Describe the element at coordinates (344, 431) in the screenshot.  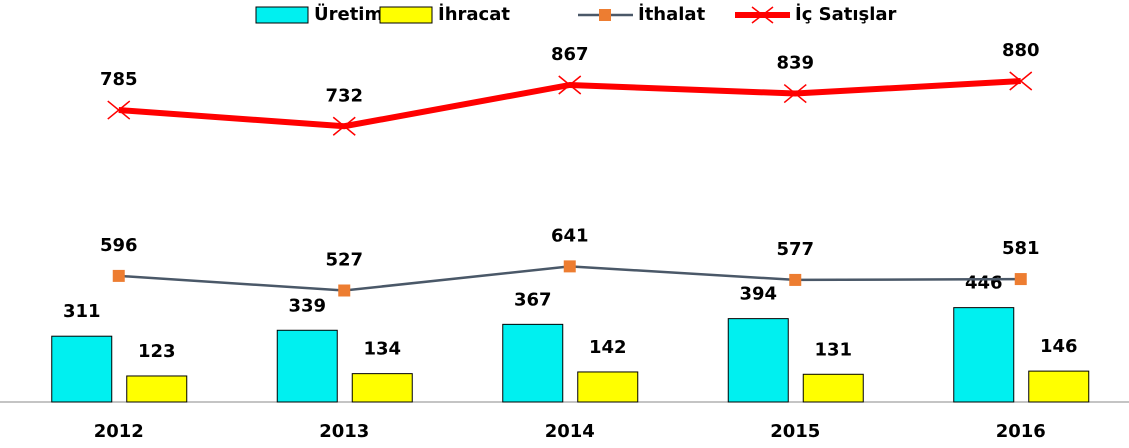
I see `x-tick-label: 2013` at that location.